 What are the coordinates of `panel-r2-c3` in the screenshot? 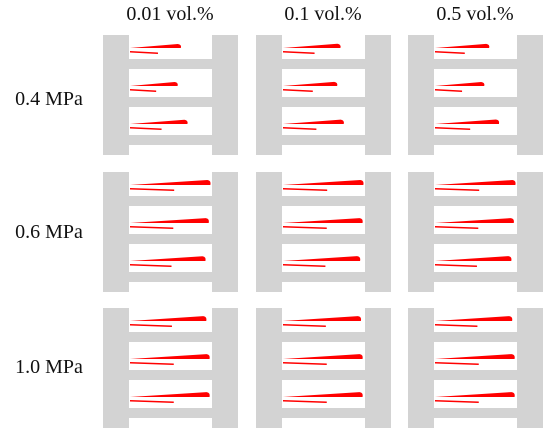 It's located at (475, 232).